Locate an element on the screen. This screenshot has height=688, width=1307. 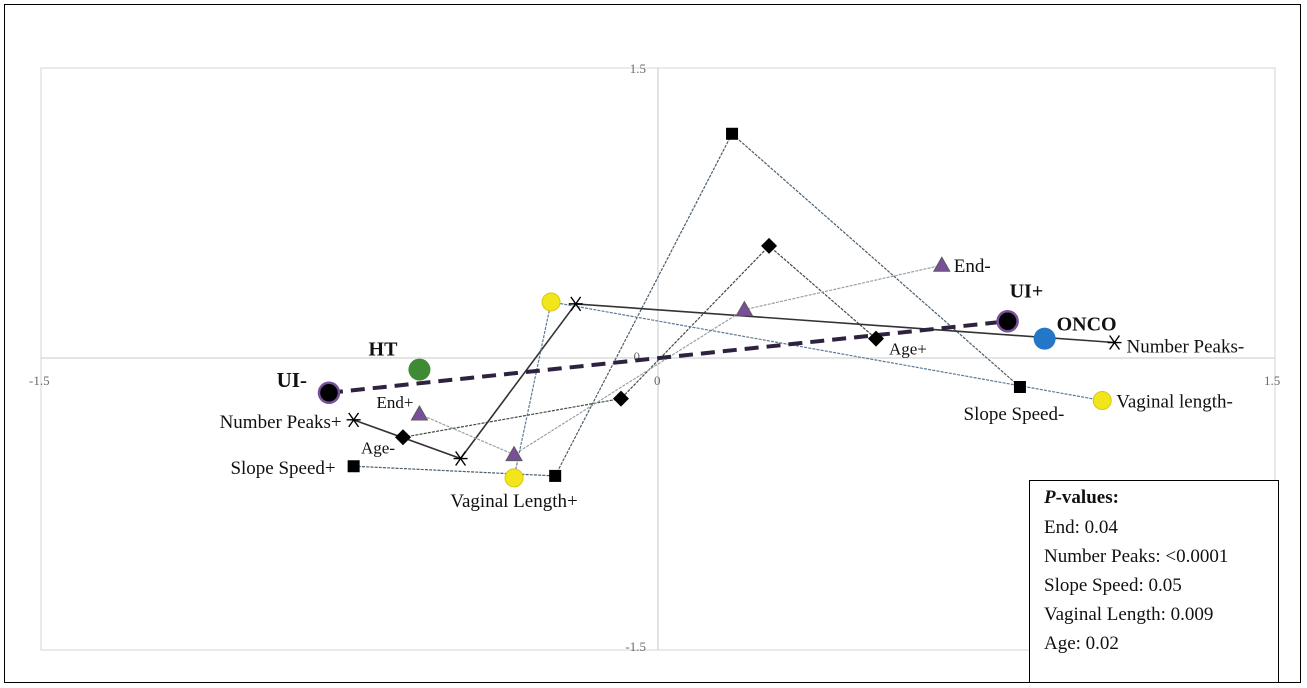
end-point-0-label: End+ is located at coordinates (394, 402).